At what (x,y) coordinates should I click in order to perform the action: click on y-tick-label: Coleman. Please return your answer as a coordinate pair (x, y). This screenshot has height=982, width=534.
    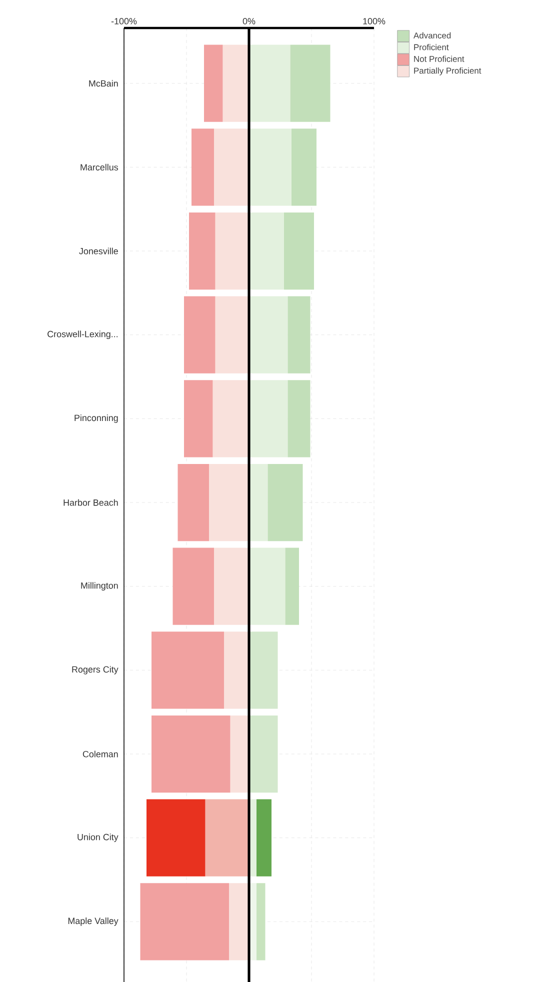
    Looking at the image, I should click on (100, 754).